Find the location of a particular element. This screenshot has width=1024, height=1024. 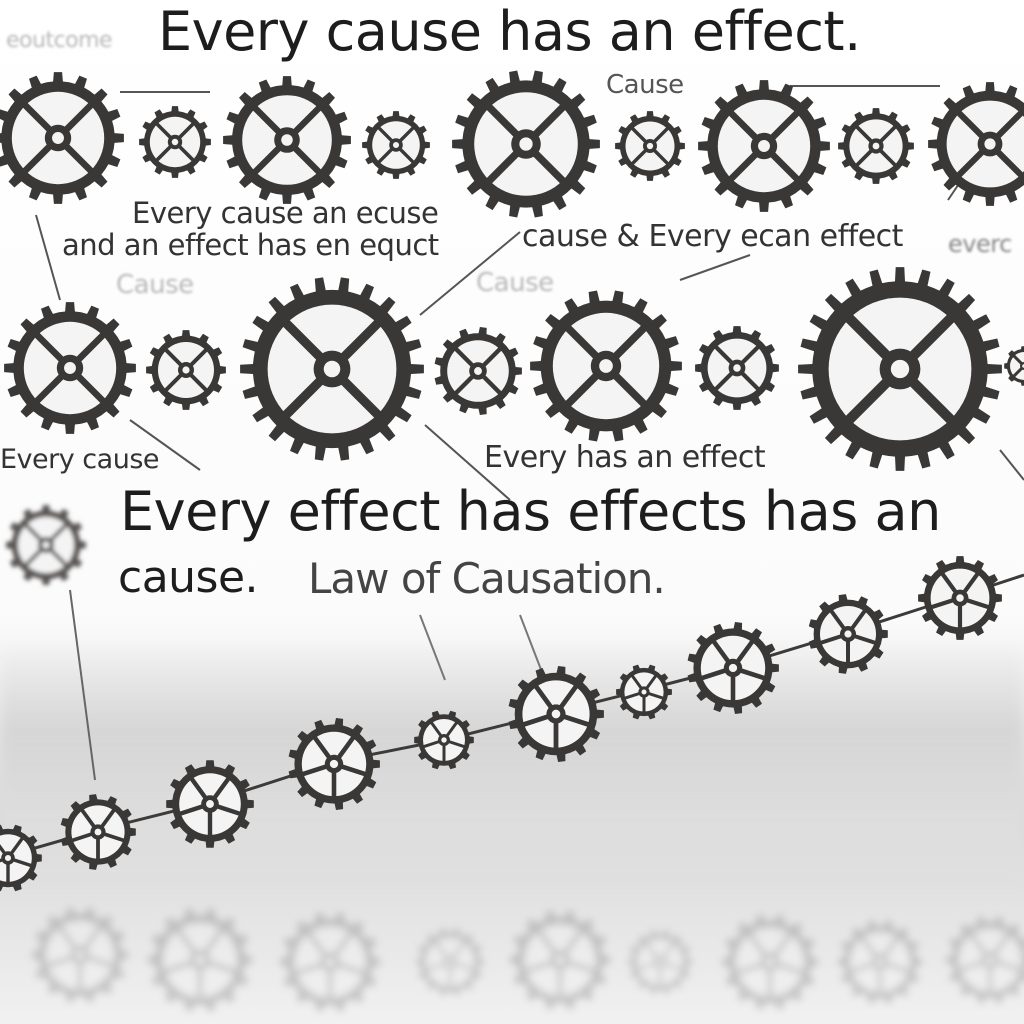

caption-line-b: cause & Every ecan effect is located at coordinates (712, 236).